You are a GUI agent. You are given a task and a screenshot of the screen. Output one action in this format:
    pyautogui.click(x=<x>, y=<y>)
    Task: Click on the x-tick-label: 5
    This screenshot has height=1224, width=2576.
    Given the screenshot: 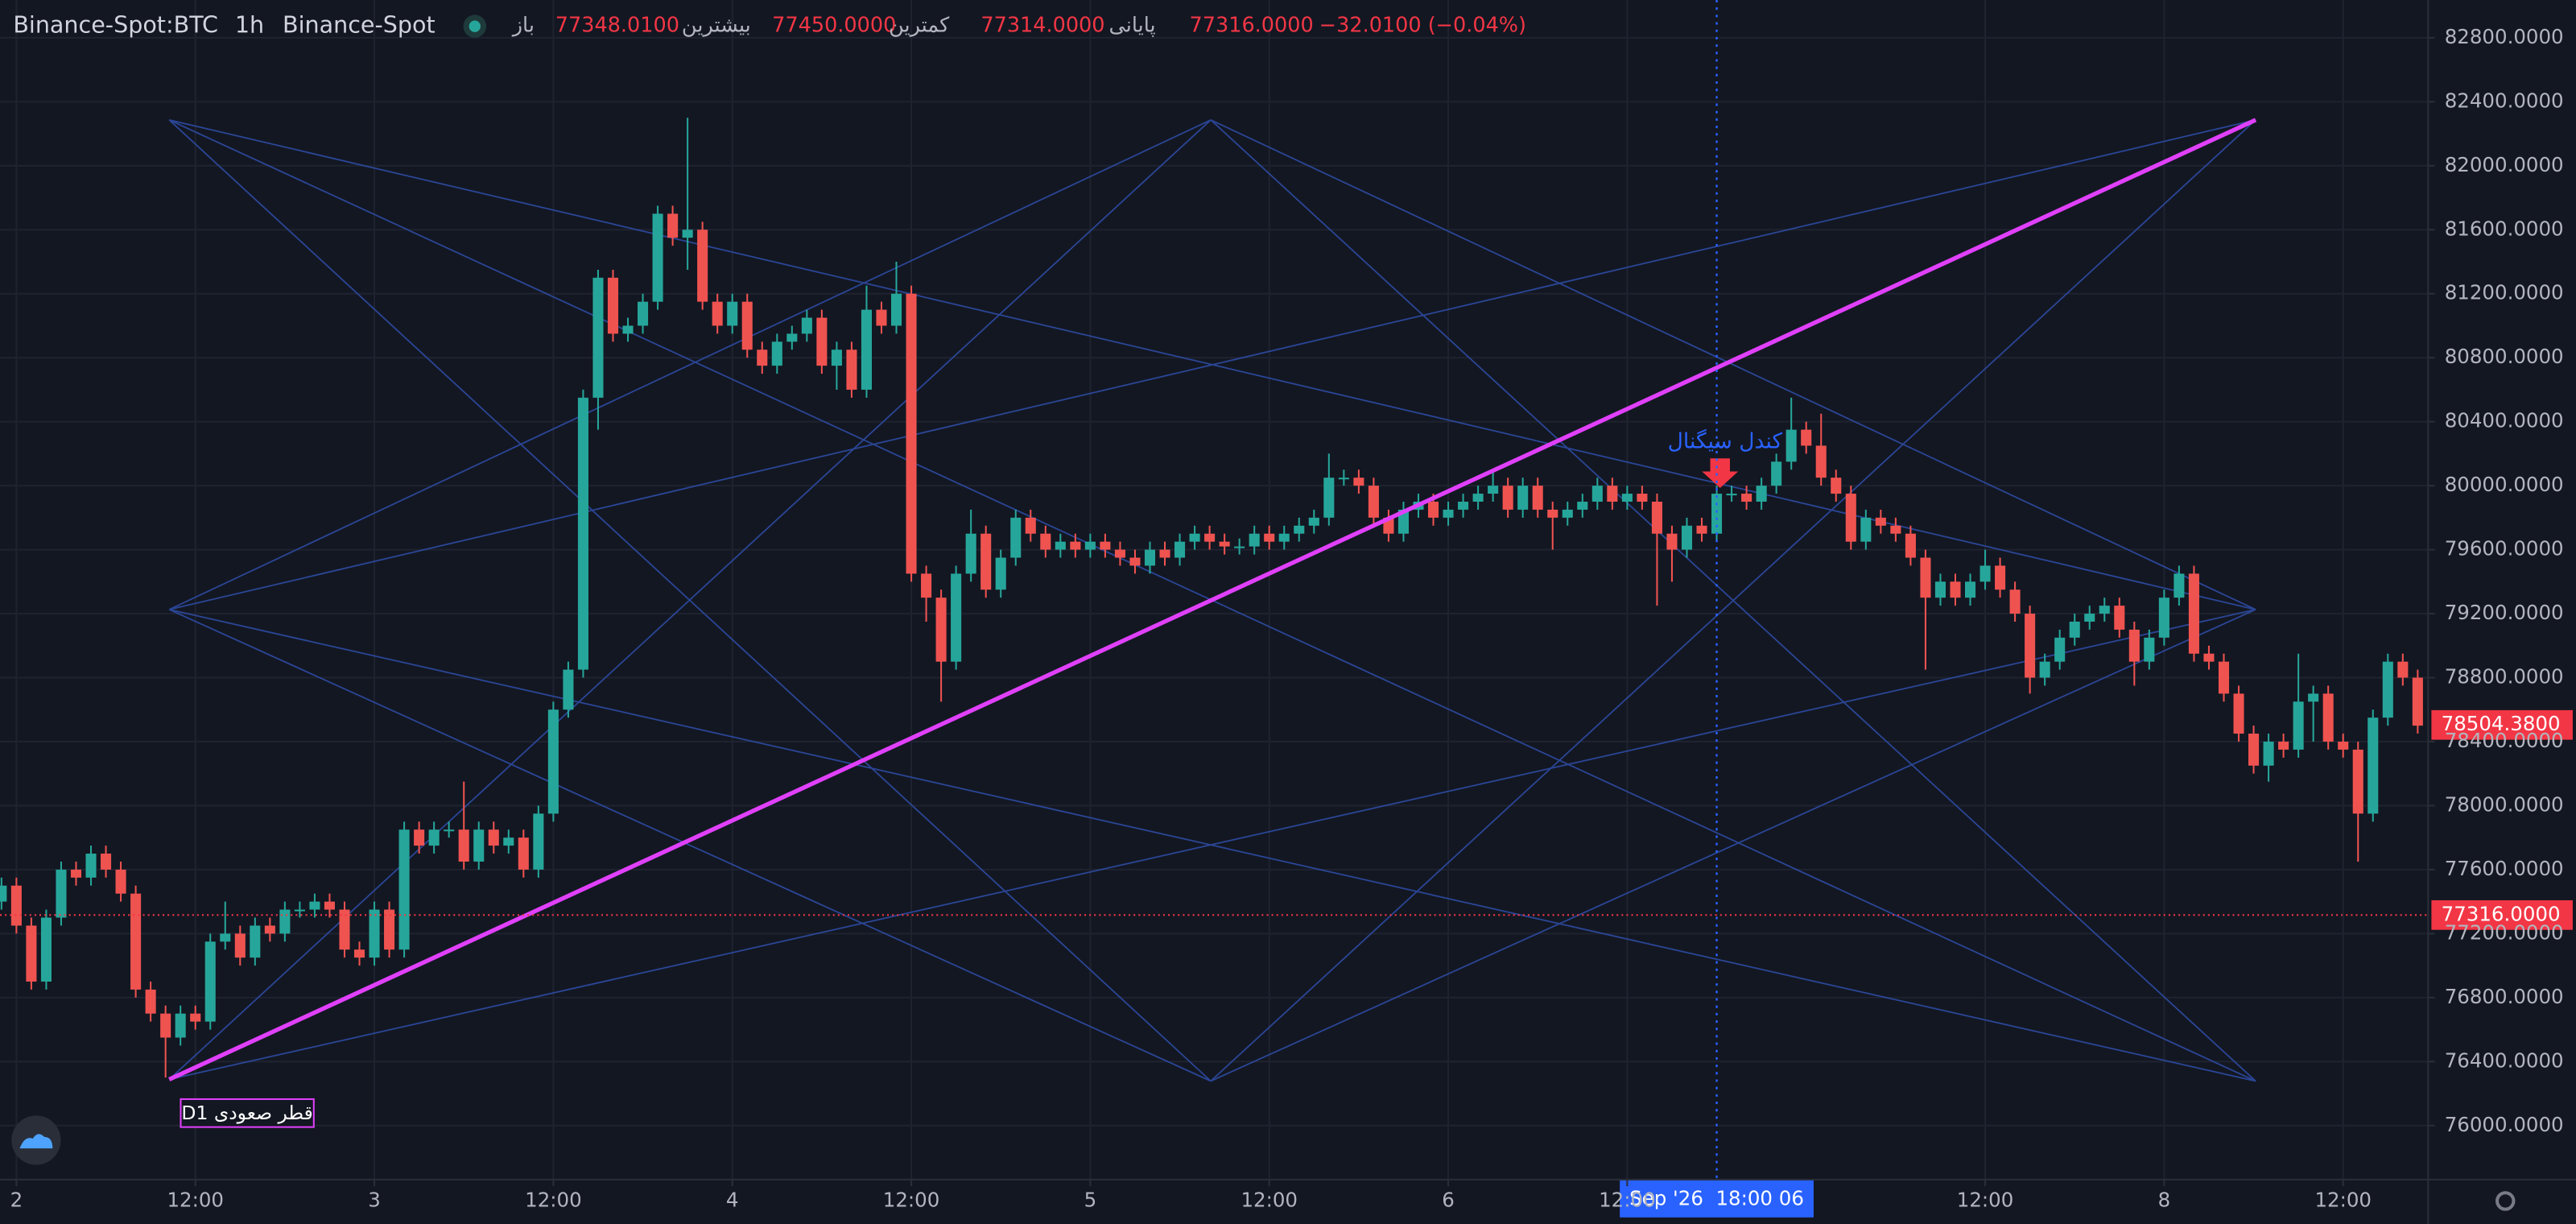 What is the action you would take?
    pyautogui.click(x=1090, y=1199)
    